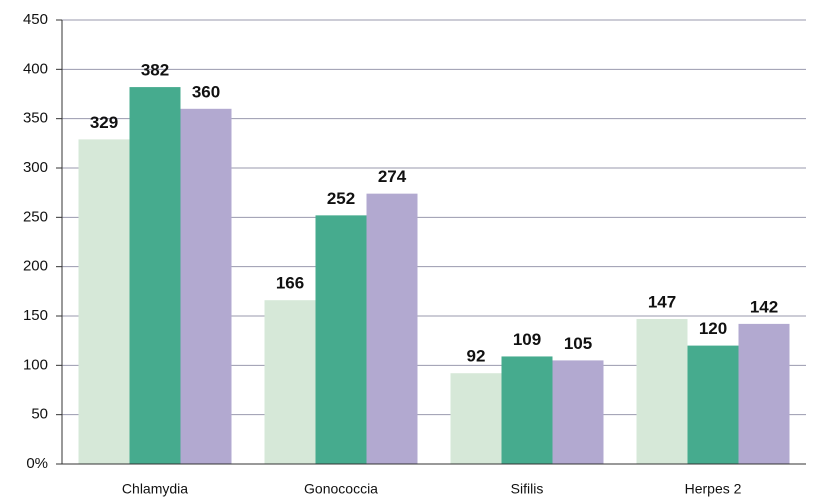 The height and width of the screenshot is (497, 840). Describe the element at coordinates (662, 301) in the screenshot. I see `data-label: 147` at that location.